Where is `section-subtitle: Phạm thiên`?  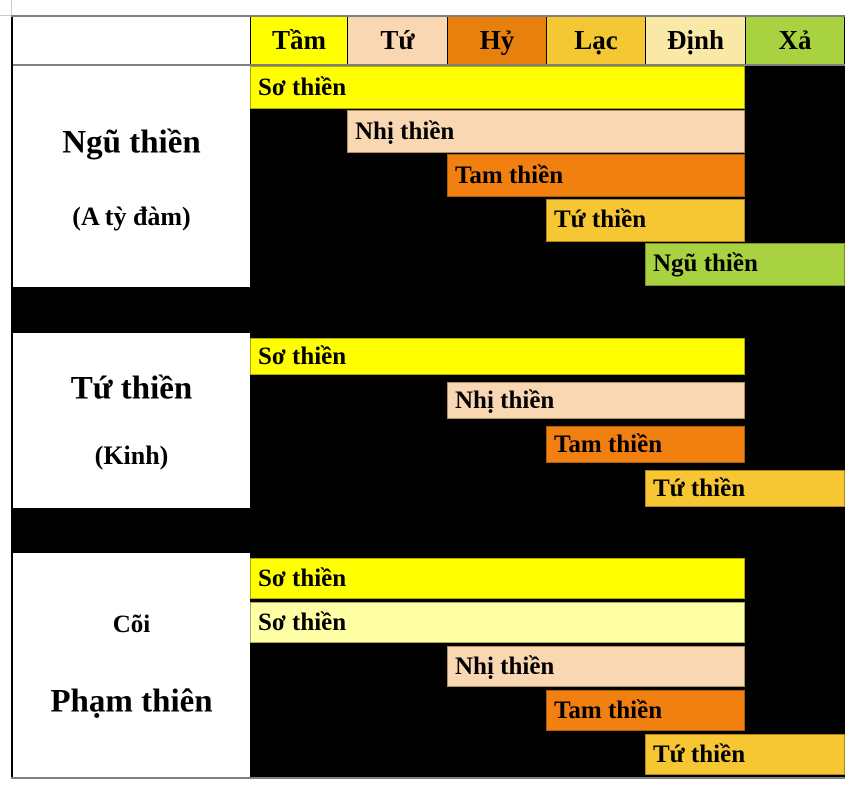 section-subtitle: Phạm thiên is located at coordinates (131, 701).